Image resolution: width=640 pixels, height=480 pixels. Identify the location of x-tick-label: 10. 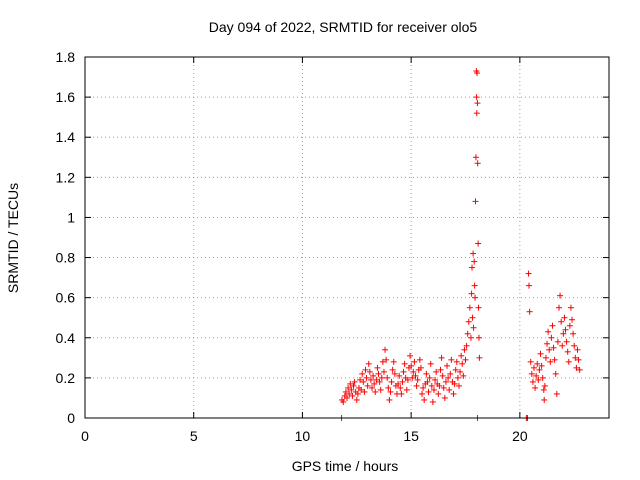
(303, 436).